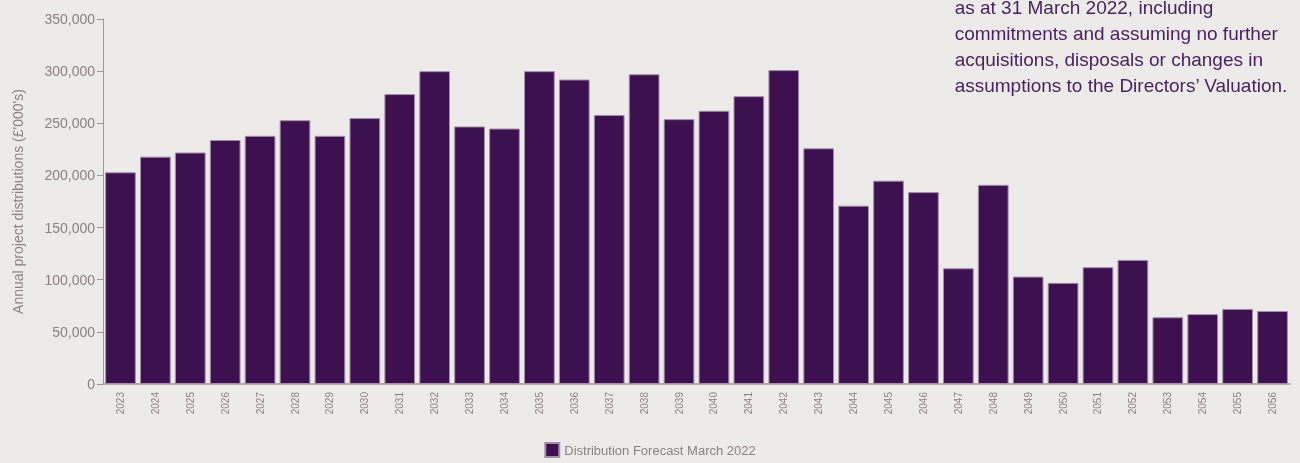  I want to click on x-tick-label: 2025, so click(190, 403).